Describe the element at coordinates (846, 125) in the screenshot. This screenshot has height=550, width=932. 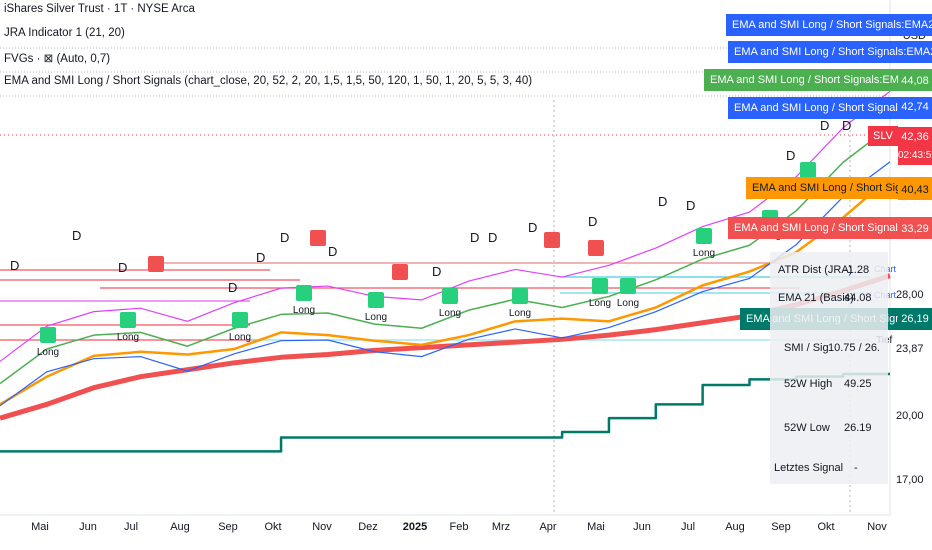
I see `divergence-d-16: D` at that location.